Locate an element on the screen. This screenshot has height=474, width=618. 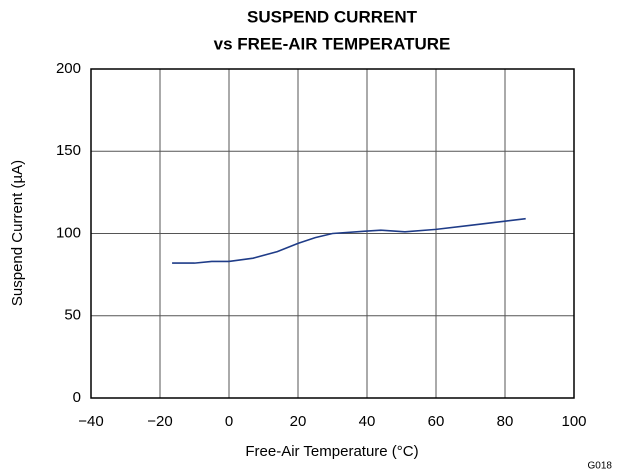
y-tick-label: 150 is located at coordinates (68, 150).